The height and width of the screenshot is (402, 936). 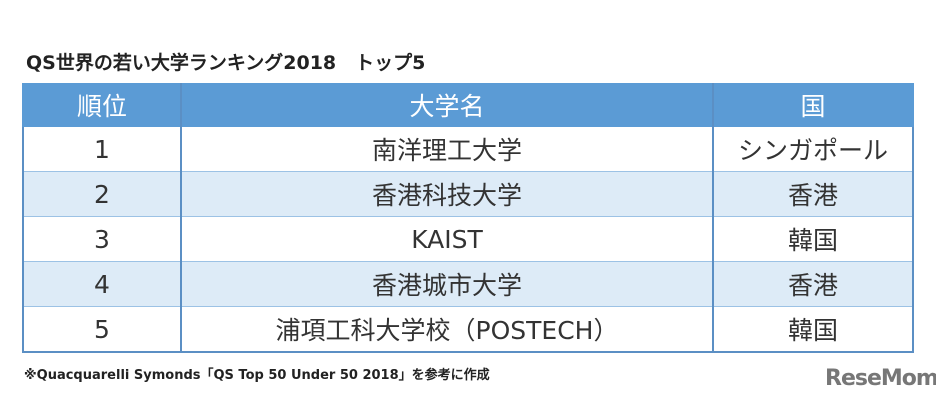 What do you see at coordinates (102, 284) in the screenshot?
I see `cell-rank: 4` at bounding box center [102, 284].